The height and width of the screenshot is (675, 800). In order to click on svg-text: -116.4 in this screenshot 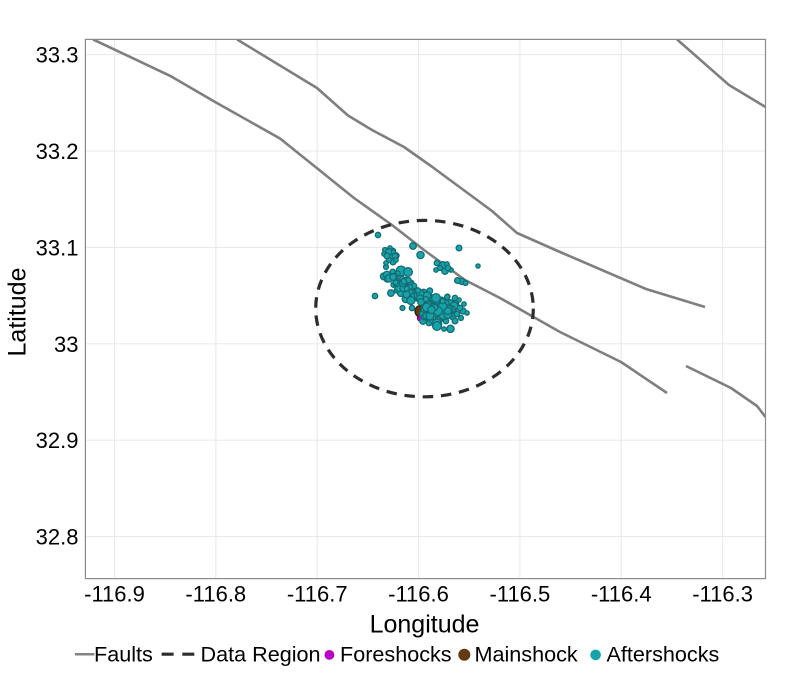, I will do `click(621, 594)`.